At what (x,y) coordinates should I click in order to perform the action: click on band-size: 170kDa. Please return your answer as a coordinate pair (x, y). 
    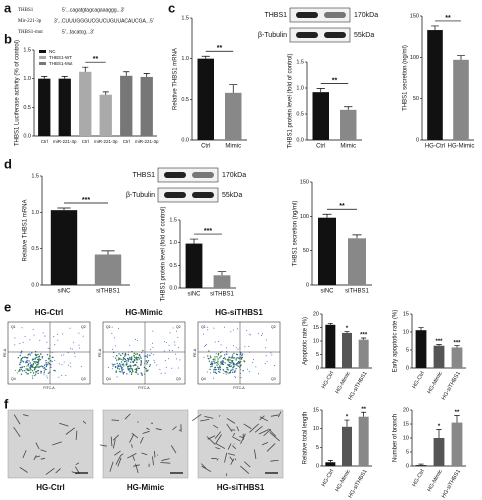
    Looking at the image, I should click on (234, 175).